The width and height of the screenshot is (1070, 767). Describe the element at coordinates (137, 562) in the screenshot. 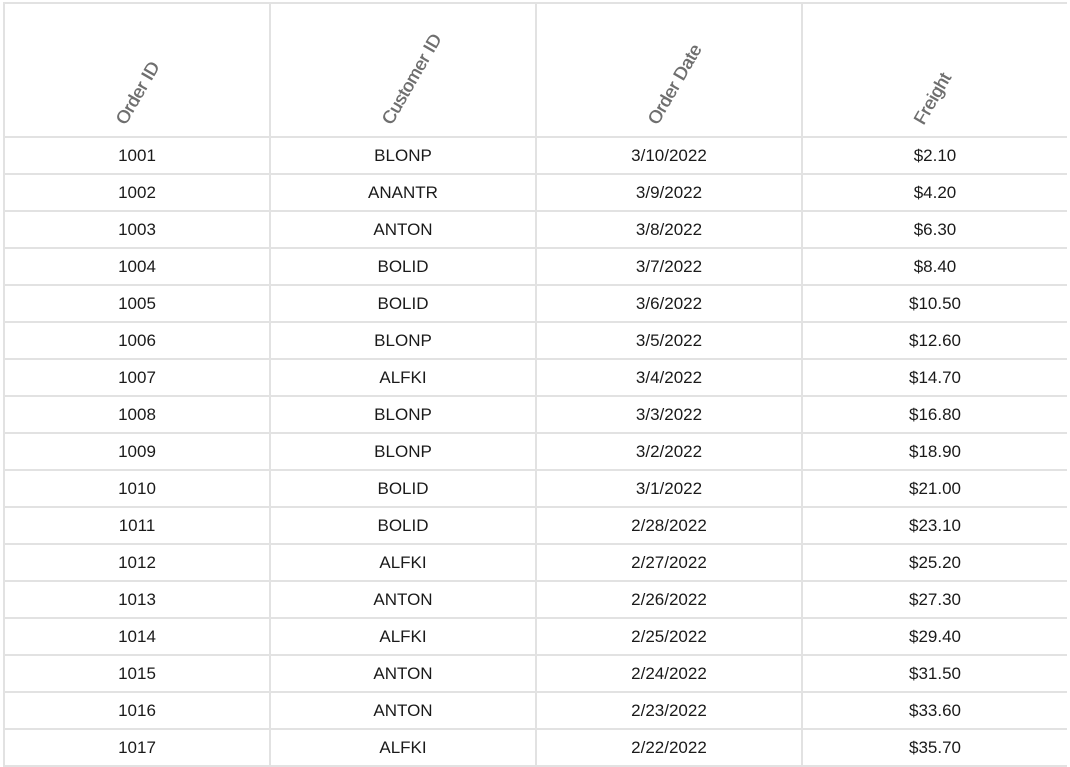

I see `cell-order-id: 1012` at that location.